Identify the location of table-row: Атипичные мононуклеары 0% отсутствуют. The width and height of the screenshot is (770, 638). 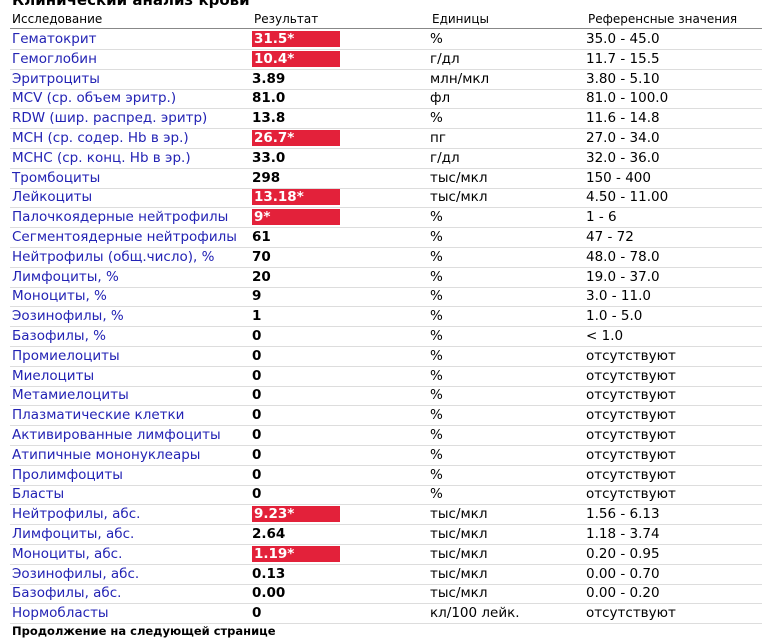
(386, 455).